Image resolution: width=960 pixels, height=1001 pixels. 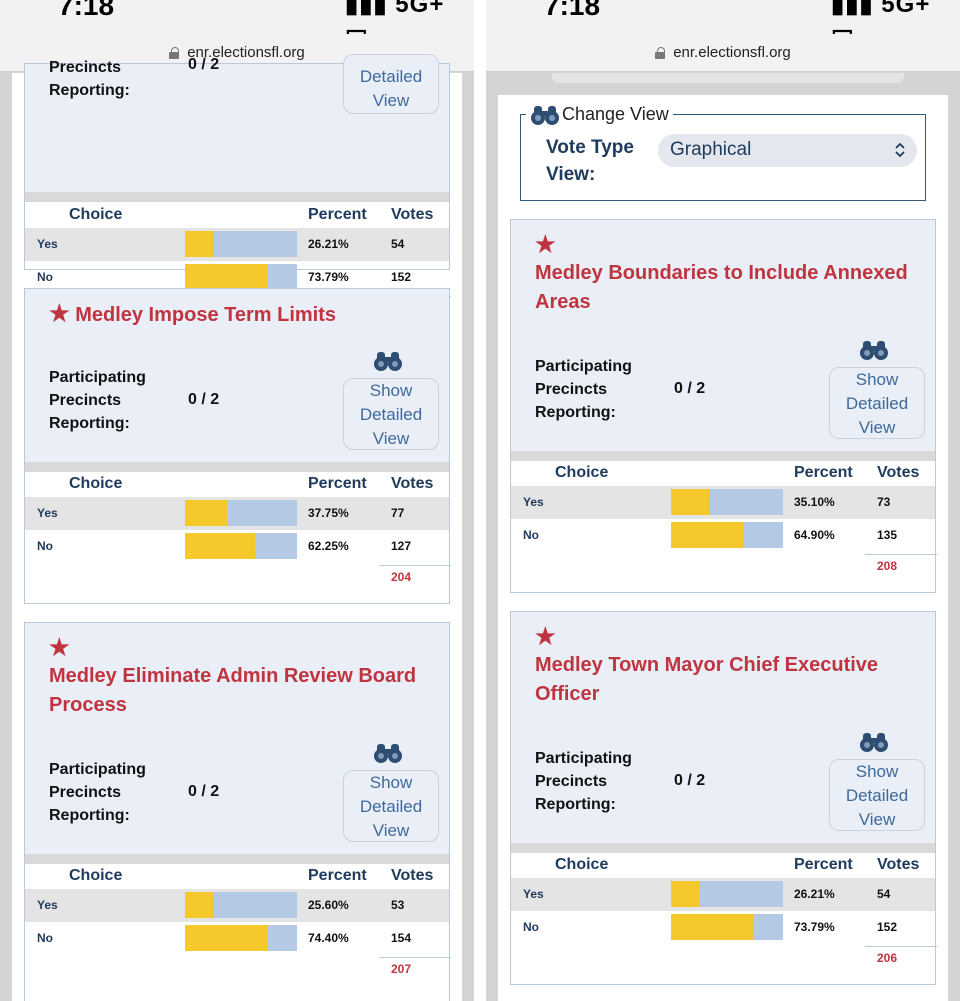 I want to click on votes-value: 53, so click(x=398, y=905).